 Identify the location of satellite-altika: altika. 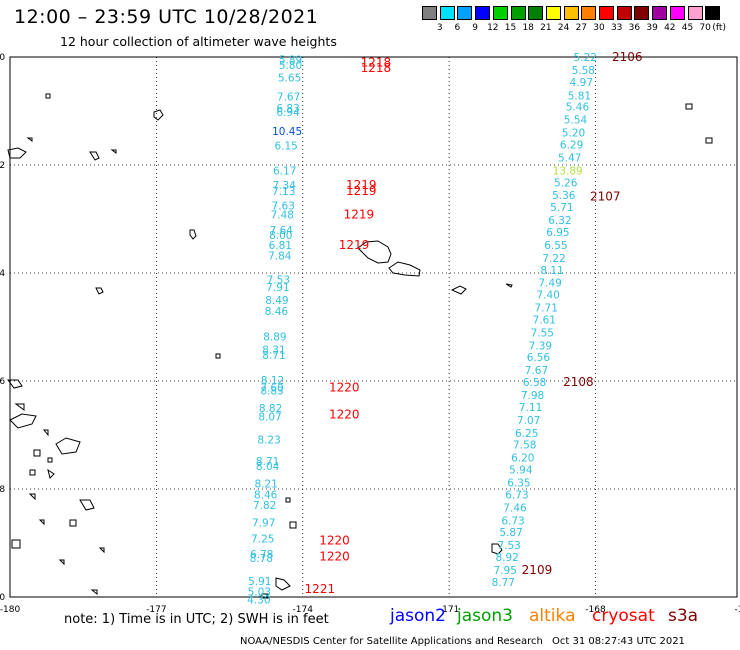
(552, 616).